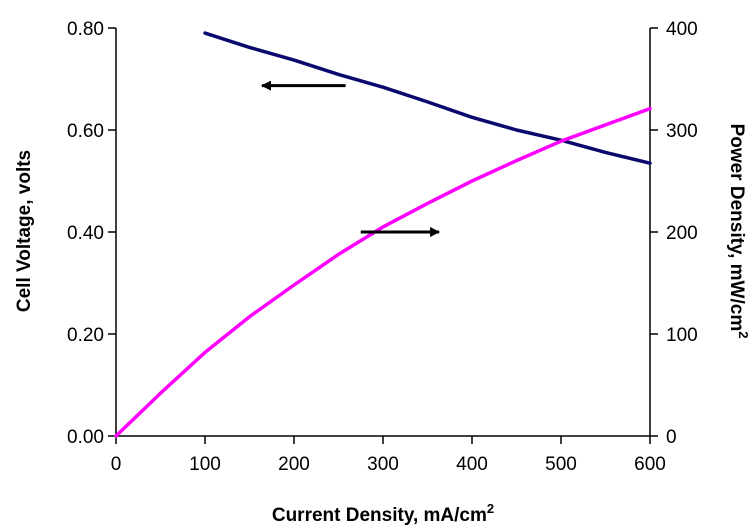  What do you see at coordinates (682, 29) in the screenshot?
I see `y-right-tick-label: 400` at bounding box center [682, 29].